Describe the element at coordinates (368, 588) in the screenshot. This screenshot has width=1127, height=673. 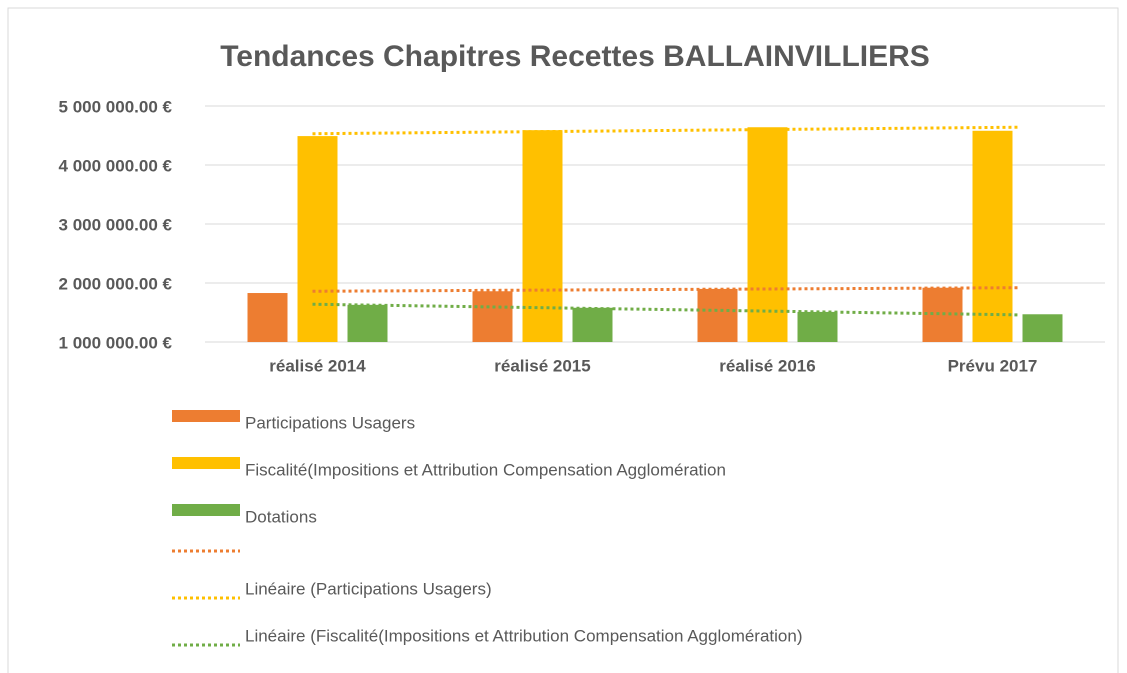
I see `legend-label: Linéaire (Participations Usagers)` at that location.